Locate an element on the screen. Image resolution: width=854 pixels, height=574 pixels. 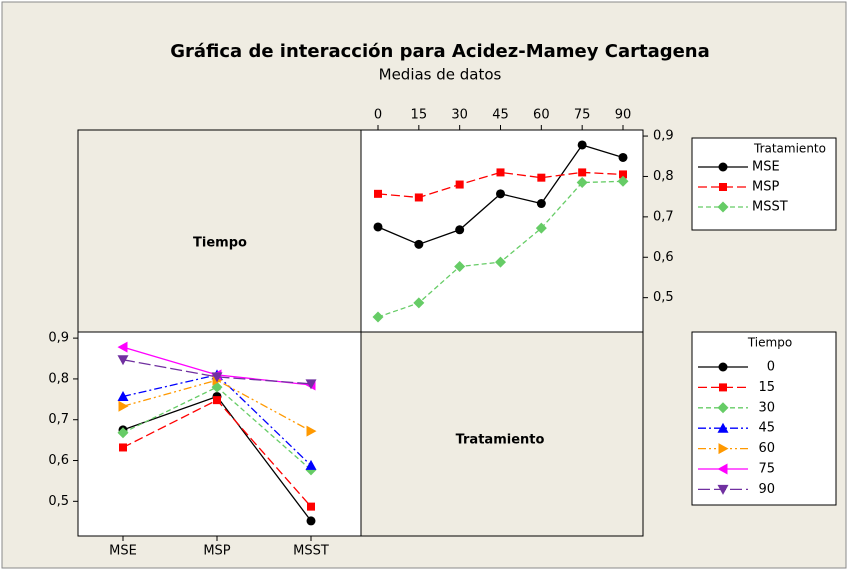
legend-label: 90 is located at coordinates (766, 489).